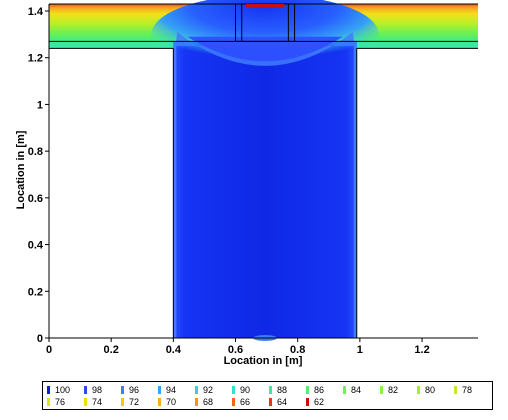  What do you see at coordinates (265, 5) in the screenshot?
I see `inlet-hot-strip` at bounding box center [265, 5].